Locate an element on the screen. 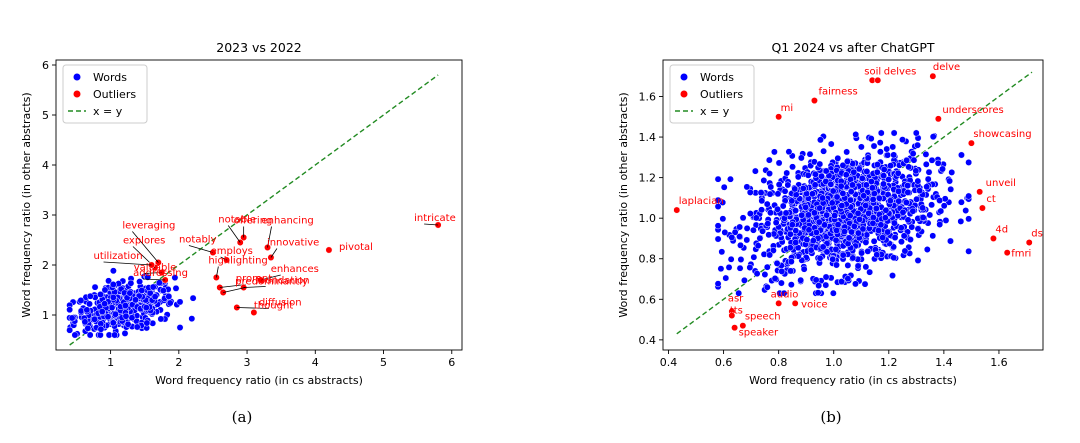 Image resolution: width=1080 pixels, height=443 pixels. y-tick-label: 1 is located at coordinates (45, 315).